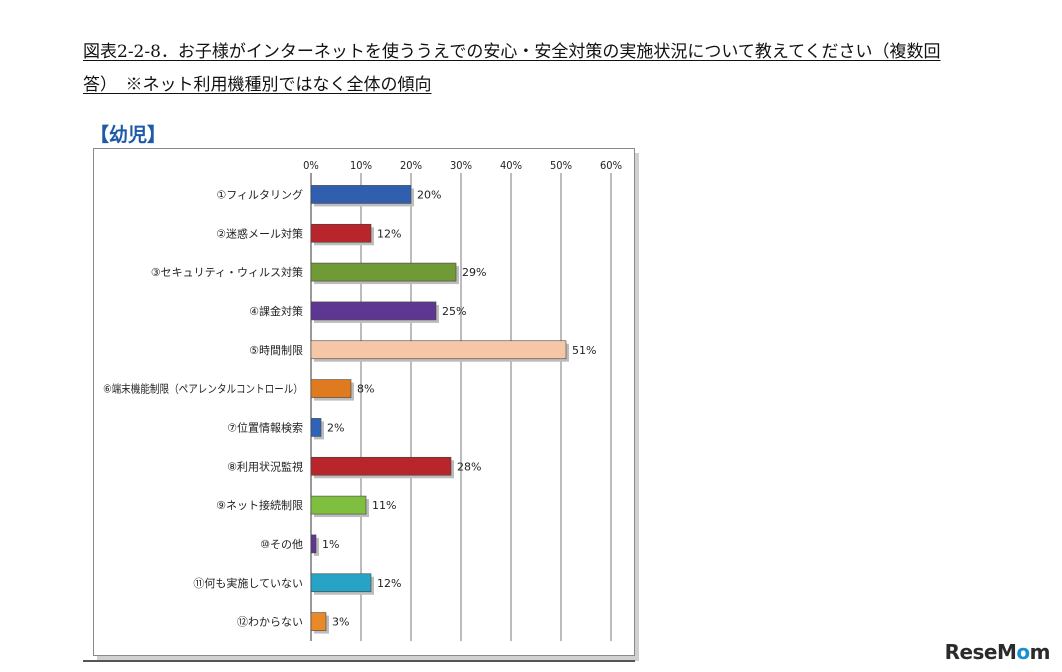  What do you see at coordinates (980, 652) in the screenshot?
I see `logo-text-1: ReseM` at bounding box center [980, 652].